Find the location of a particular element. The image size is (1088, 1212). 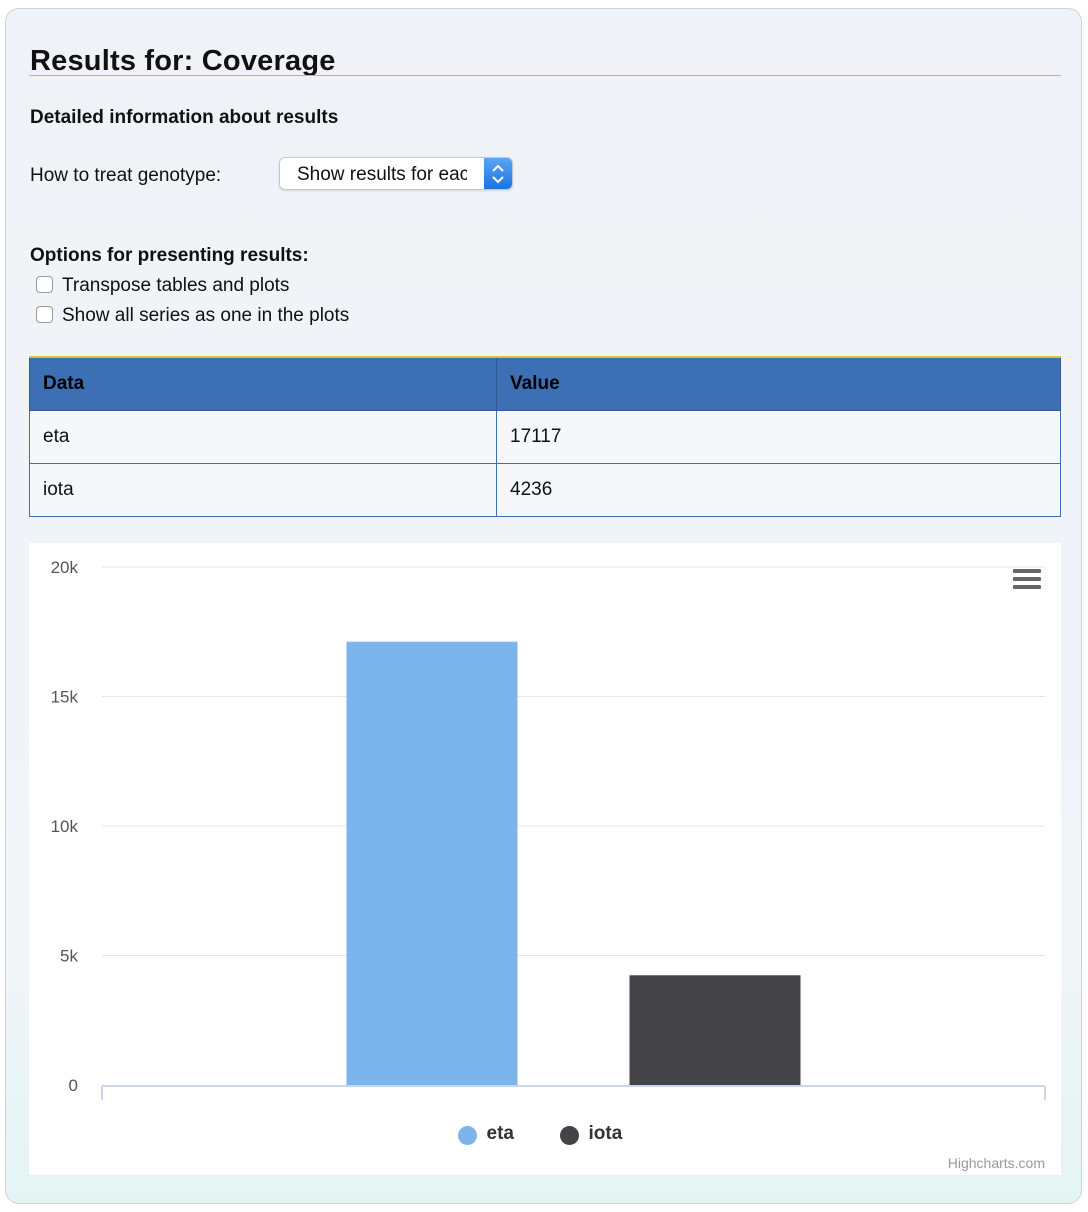

legend-label: iota is located at coordinates (605, 1133).